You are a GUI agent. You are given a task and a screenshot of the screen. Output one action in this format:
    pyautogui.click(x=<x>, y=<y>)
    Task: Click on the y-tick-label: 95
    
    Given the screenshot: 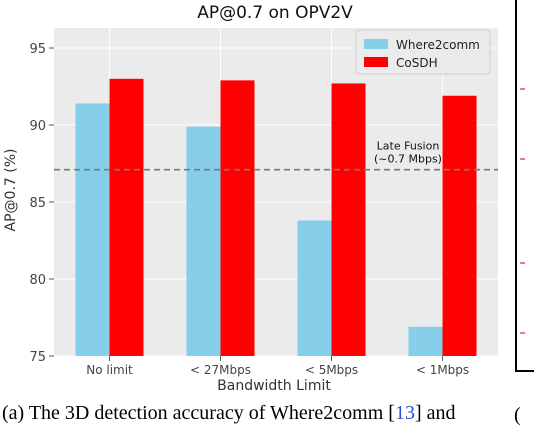 What is the action you would take?
    pyautogui.click(x=37, y=49)
    